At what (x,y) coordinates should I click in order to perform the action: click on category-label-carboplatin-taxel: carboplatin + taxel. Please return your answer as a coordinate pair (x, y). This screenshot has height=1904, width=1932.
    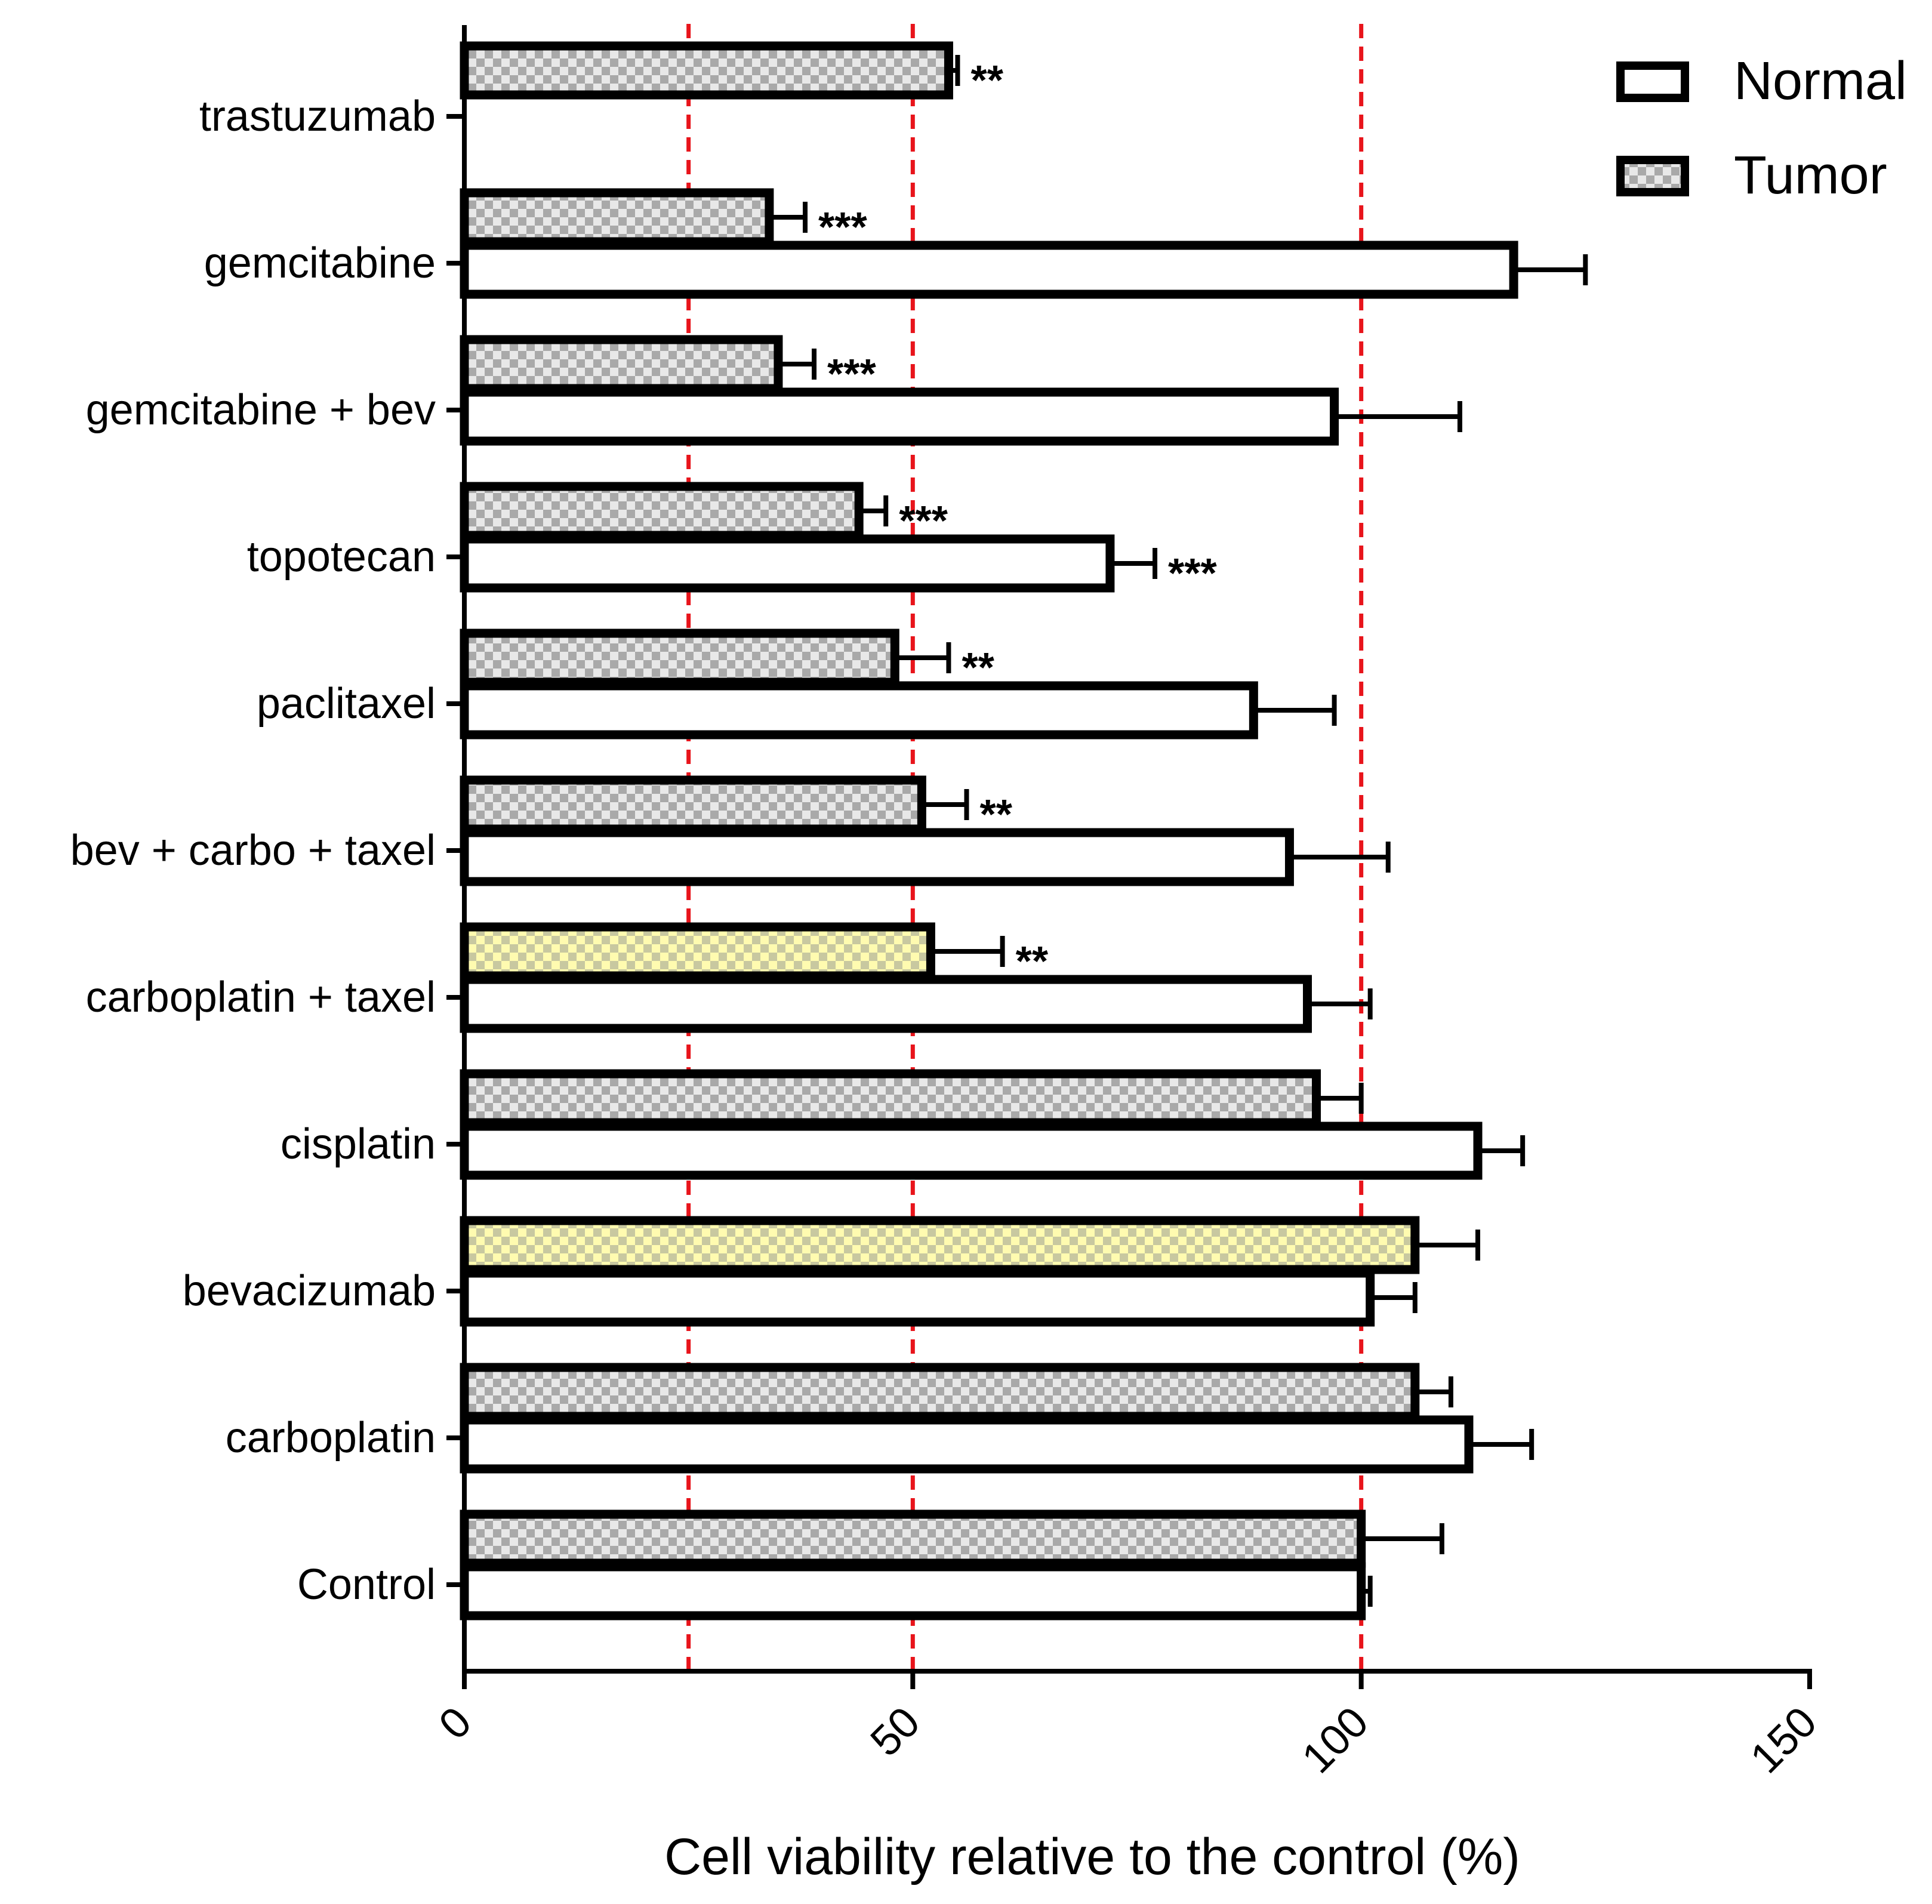
    Looking at the image, I should click on (261, 997).